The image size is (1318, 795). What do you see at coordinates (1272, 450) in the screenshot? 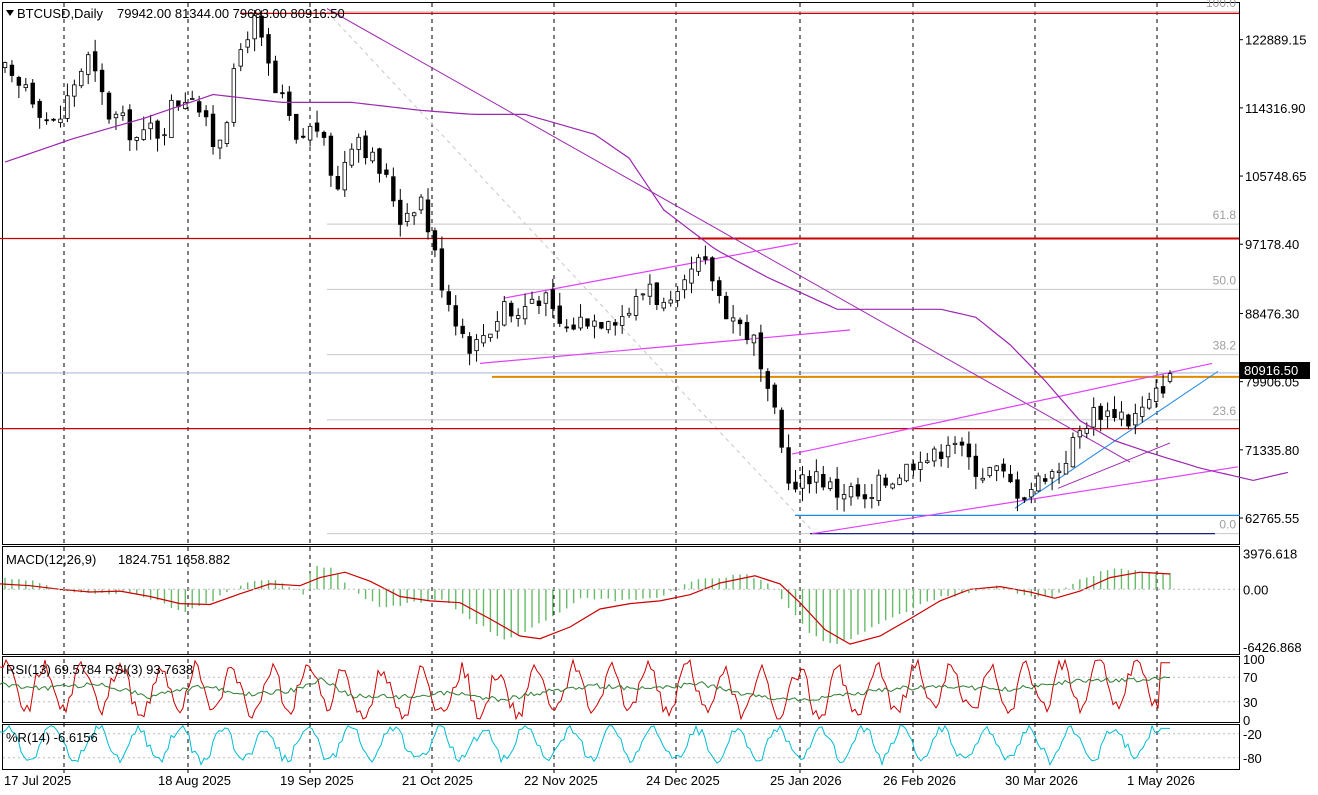
I see `y-tick-label: 71335.80` at bounding box center [1272, 450].